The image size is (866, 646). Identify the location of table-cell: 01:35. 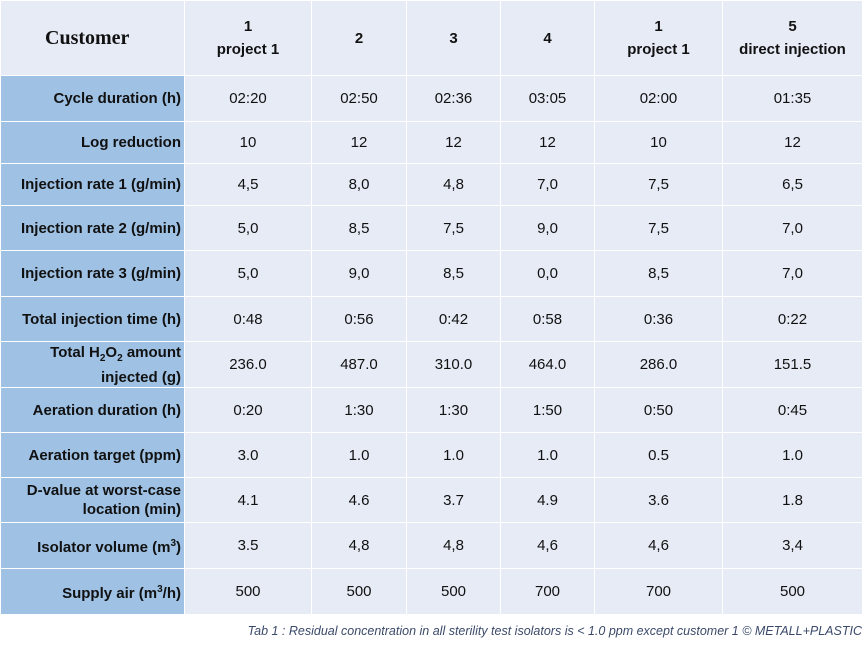
(792, 98).